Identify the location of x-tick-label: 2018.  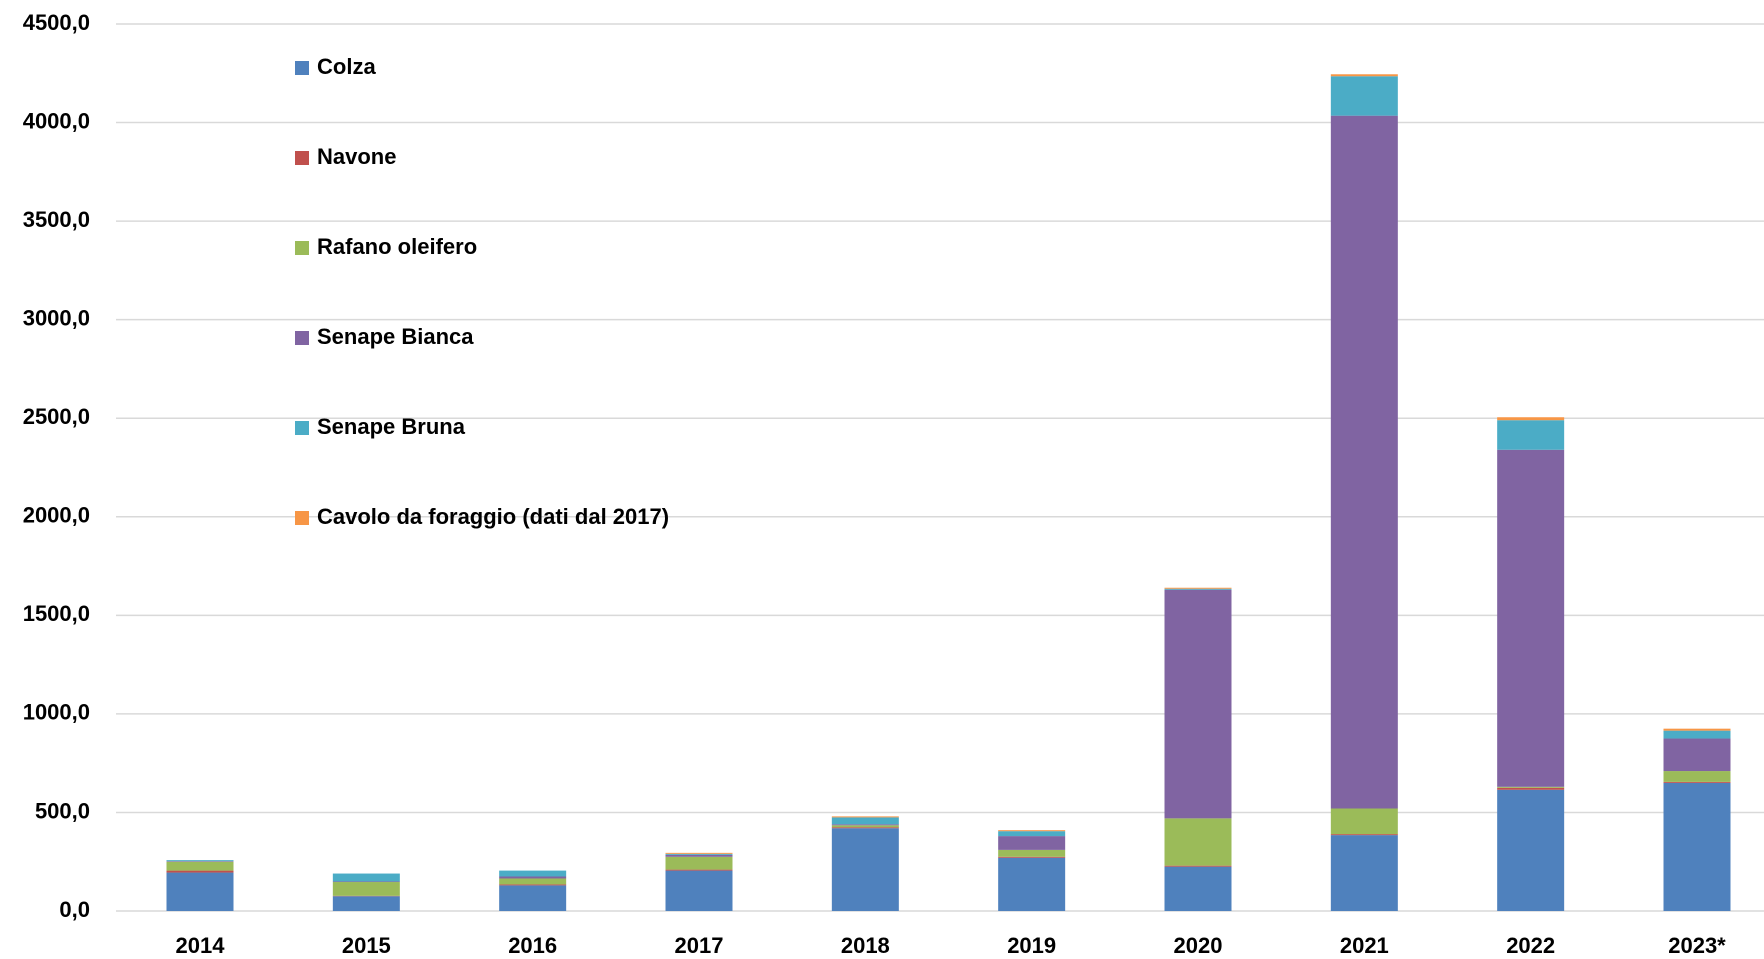
(865, 945).